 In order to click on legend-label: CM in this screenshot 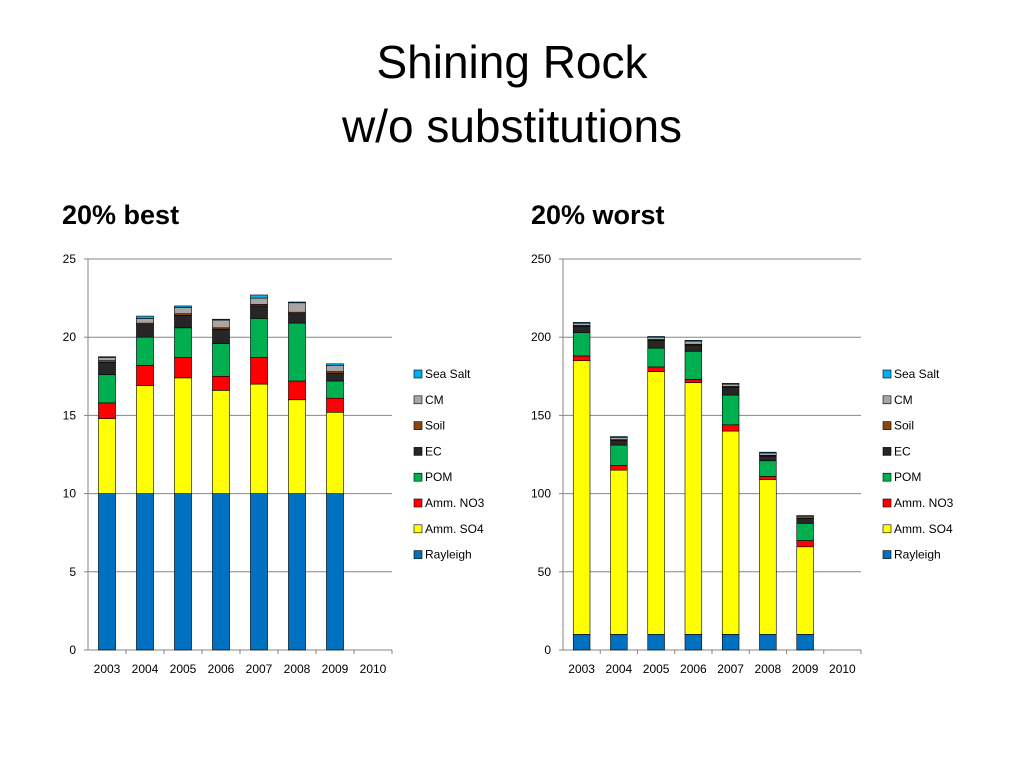, I will do `click(434, 400)`.